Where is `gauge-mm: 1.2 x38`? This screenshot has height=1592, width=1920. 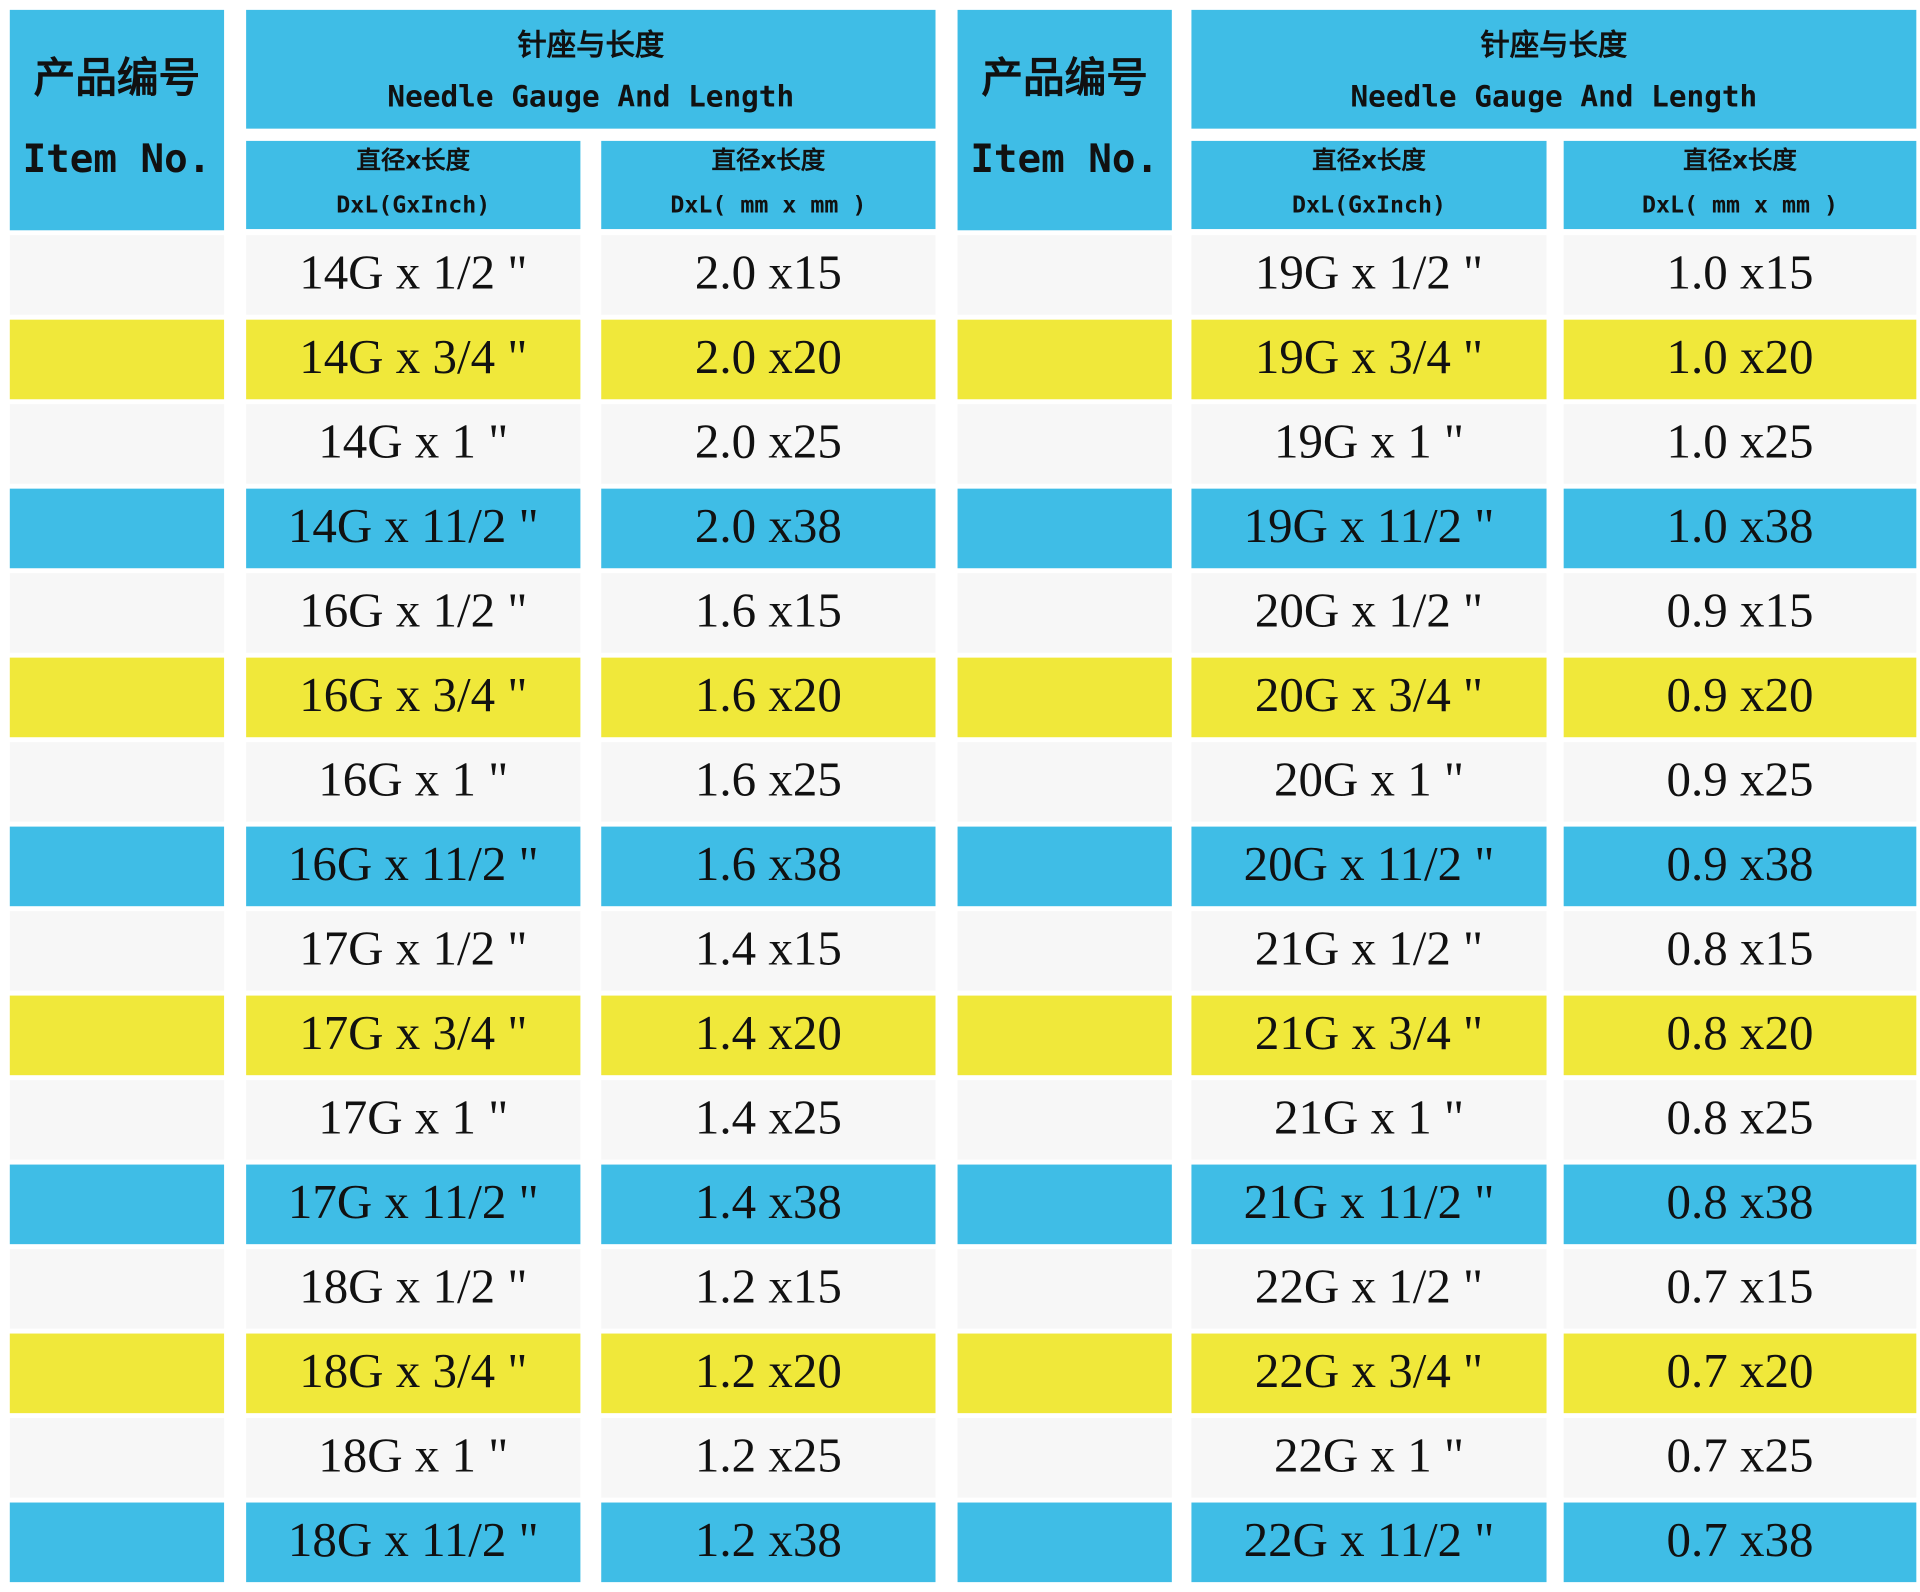 gauge-mm: 1.2 x38 is located at coordinates (768, 1539).